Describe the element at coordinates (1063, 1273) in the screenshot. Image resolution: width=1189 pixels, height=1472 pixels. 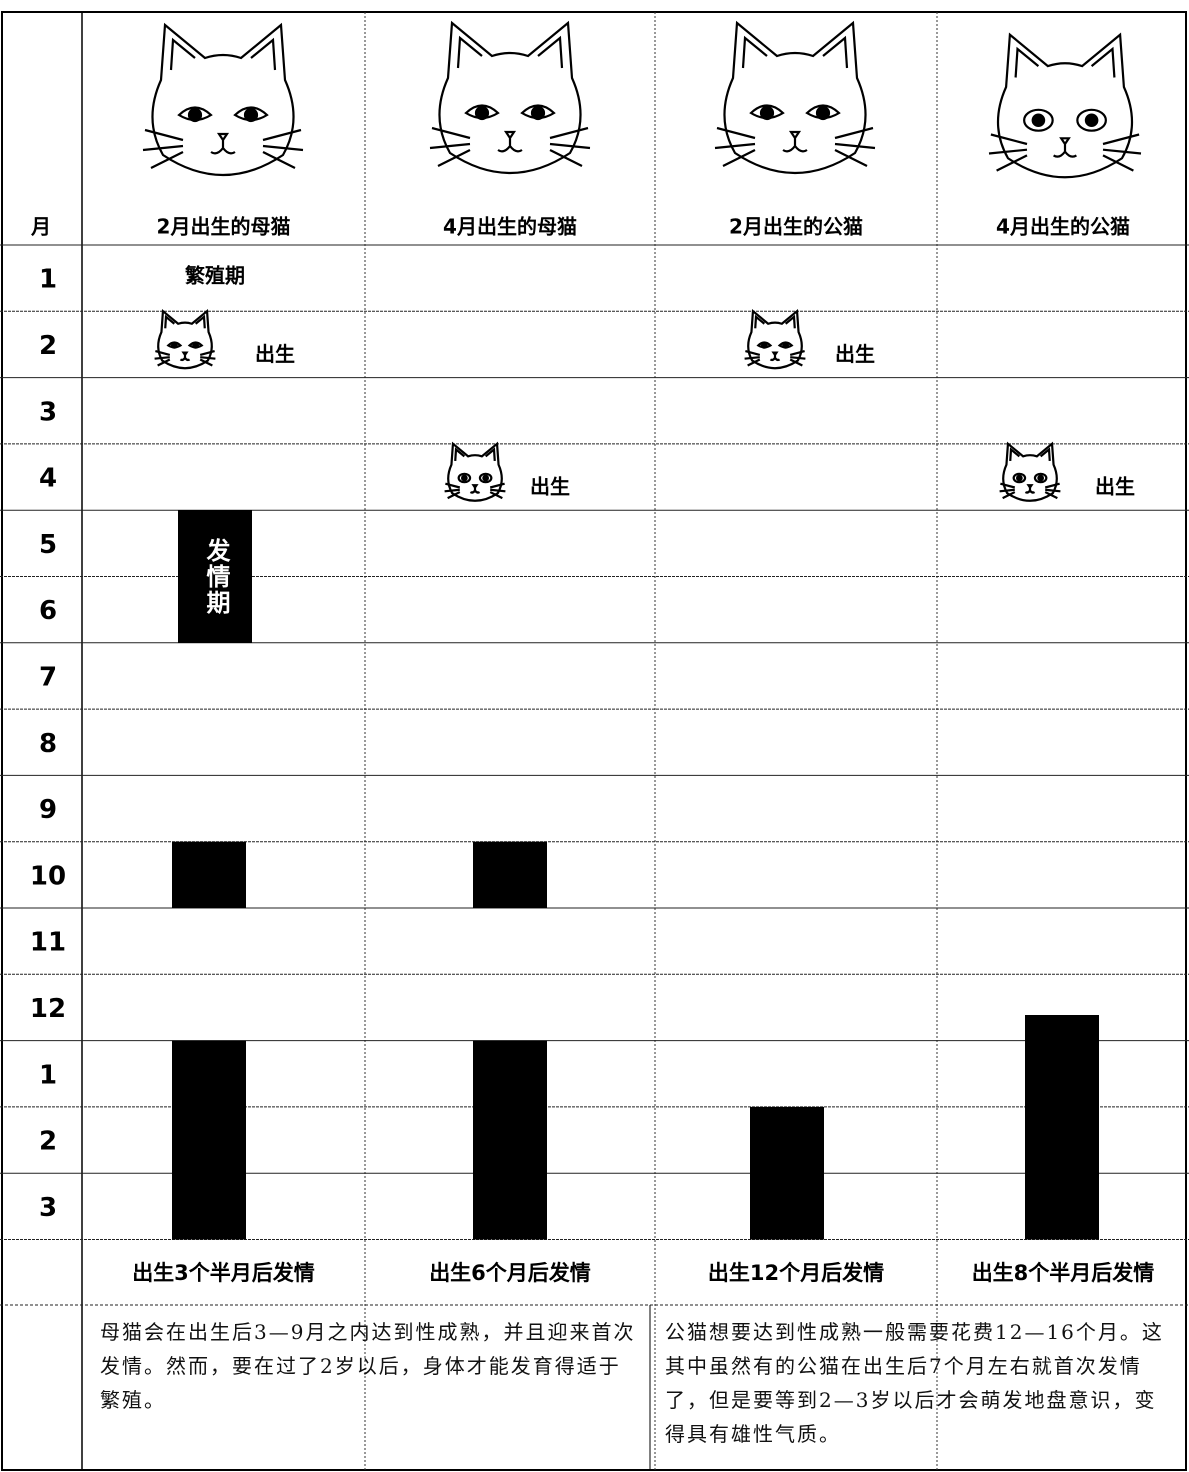
I see `summary: 出生8个半月后发情` at that location.